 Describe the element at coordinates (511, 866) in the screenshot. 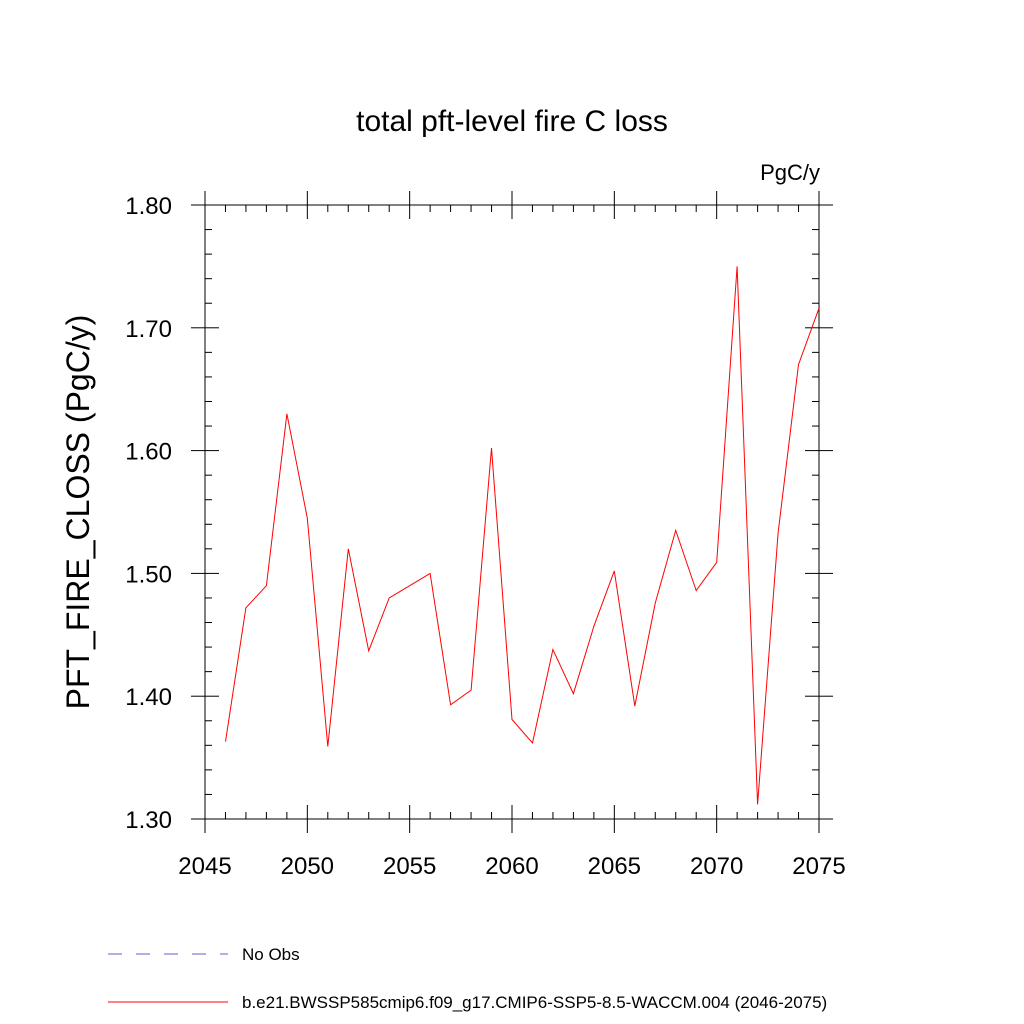

I see `x-tick-label: 2060` at that location.